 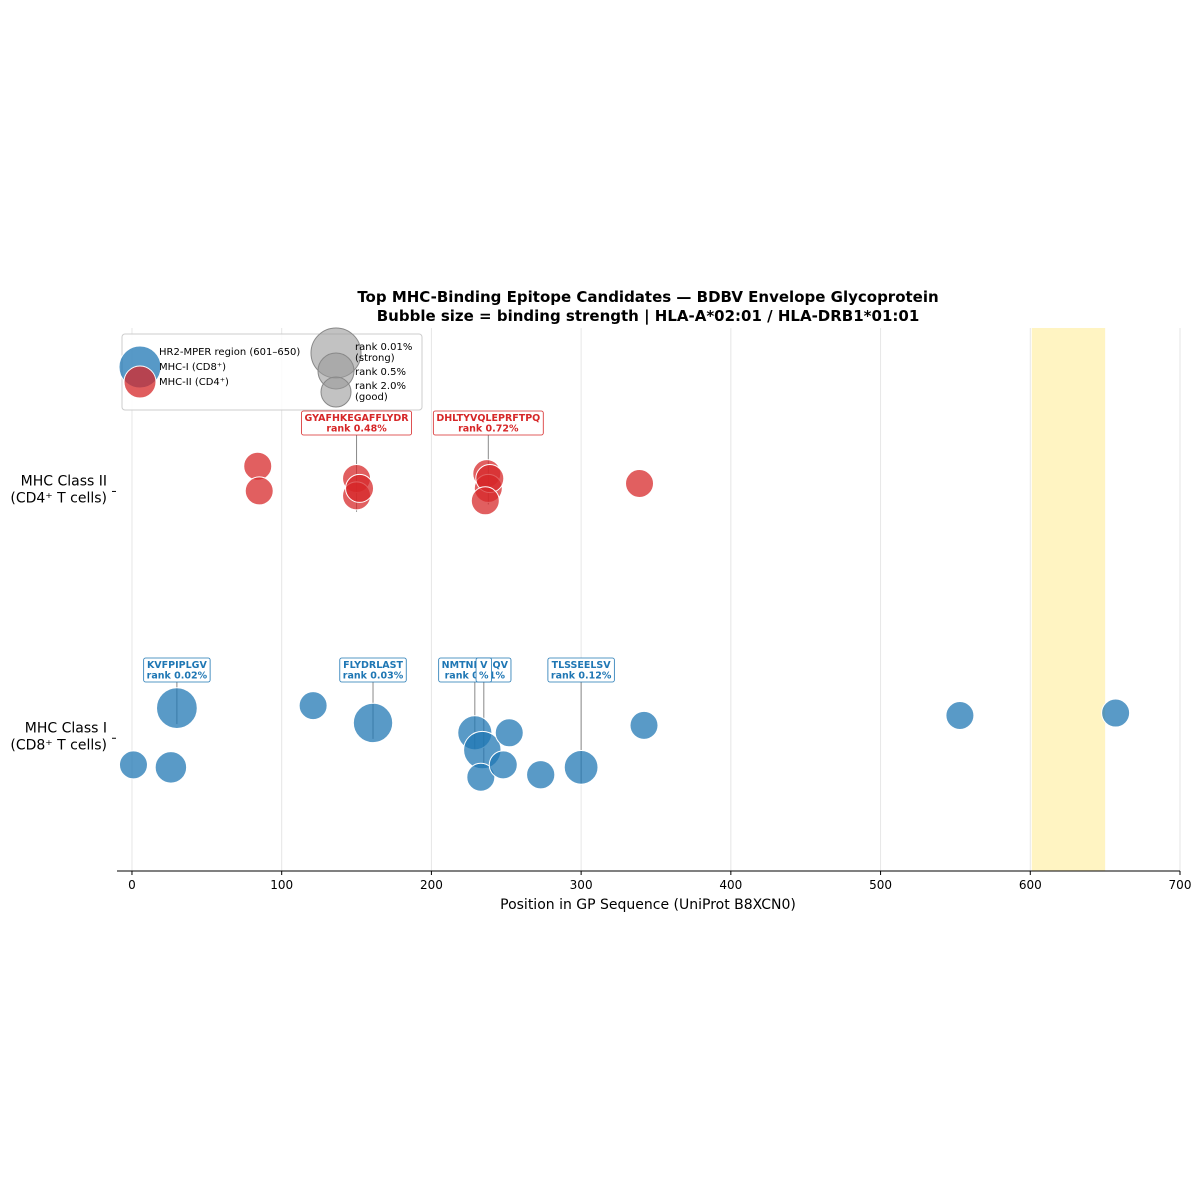 I want to click on x-tick-label: 300, so click(x=581, y=885).